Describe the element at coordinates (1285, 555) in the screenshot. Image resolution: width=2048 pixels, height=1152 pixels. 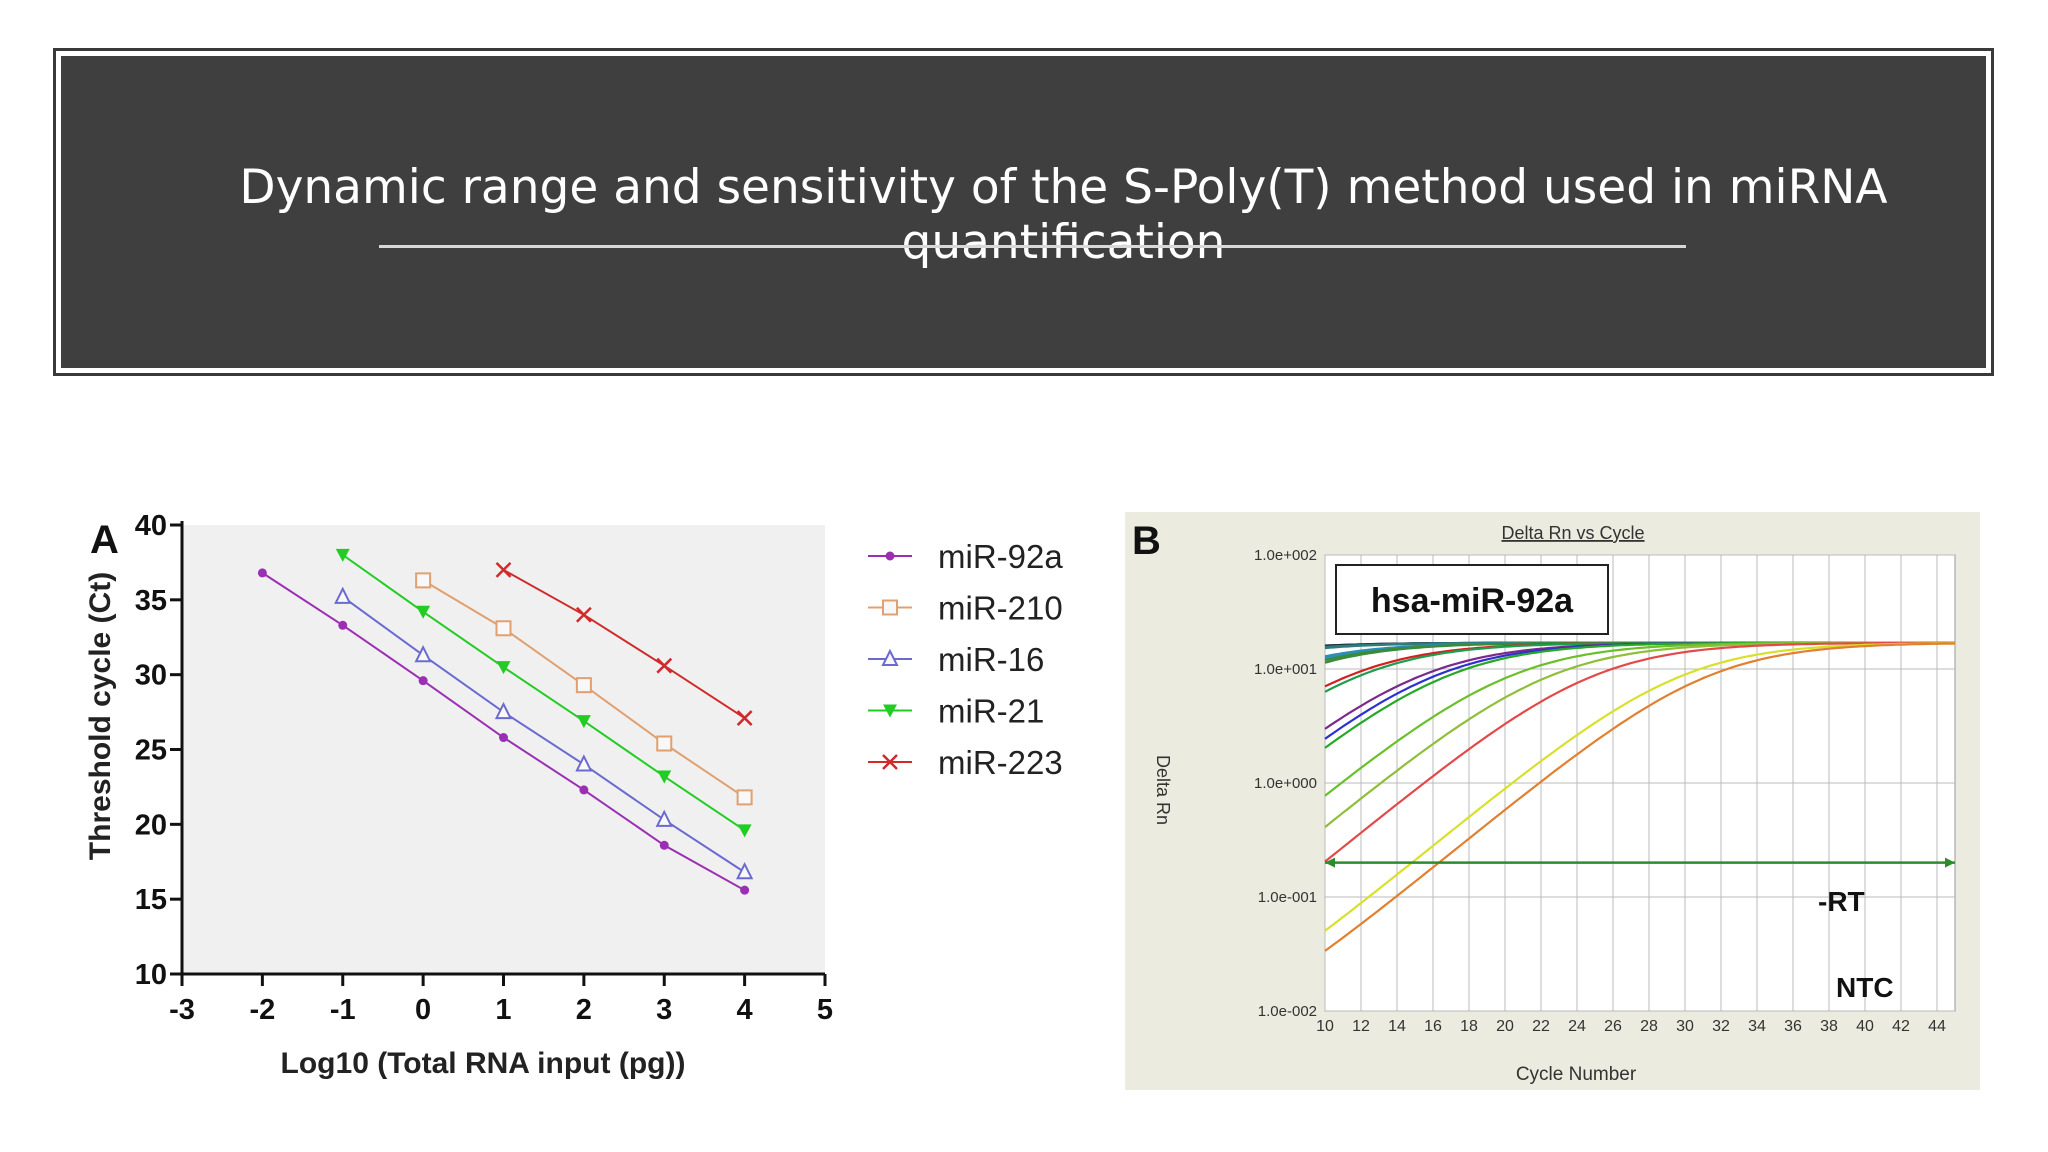
I see `chart-b-y-tick-label: 1.0e+002` at that location.